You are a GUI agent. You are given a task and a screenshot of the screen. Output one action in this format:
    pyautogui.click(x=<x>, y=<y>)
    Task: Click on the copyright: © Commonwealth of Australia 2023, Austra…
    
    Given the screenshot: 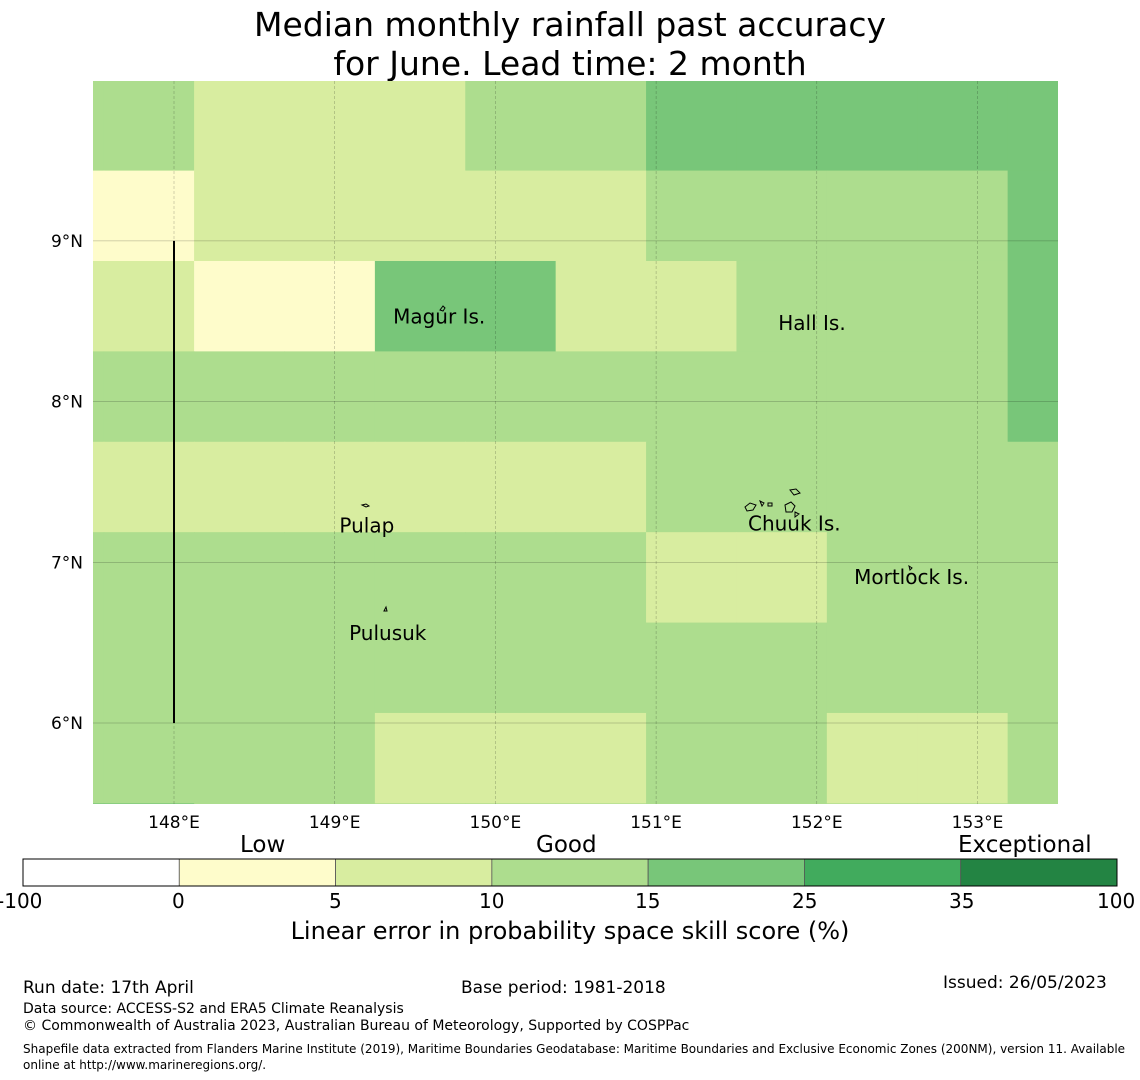 What is the action you would take?
    pyautogui.click(x=356, y=1026)
    